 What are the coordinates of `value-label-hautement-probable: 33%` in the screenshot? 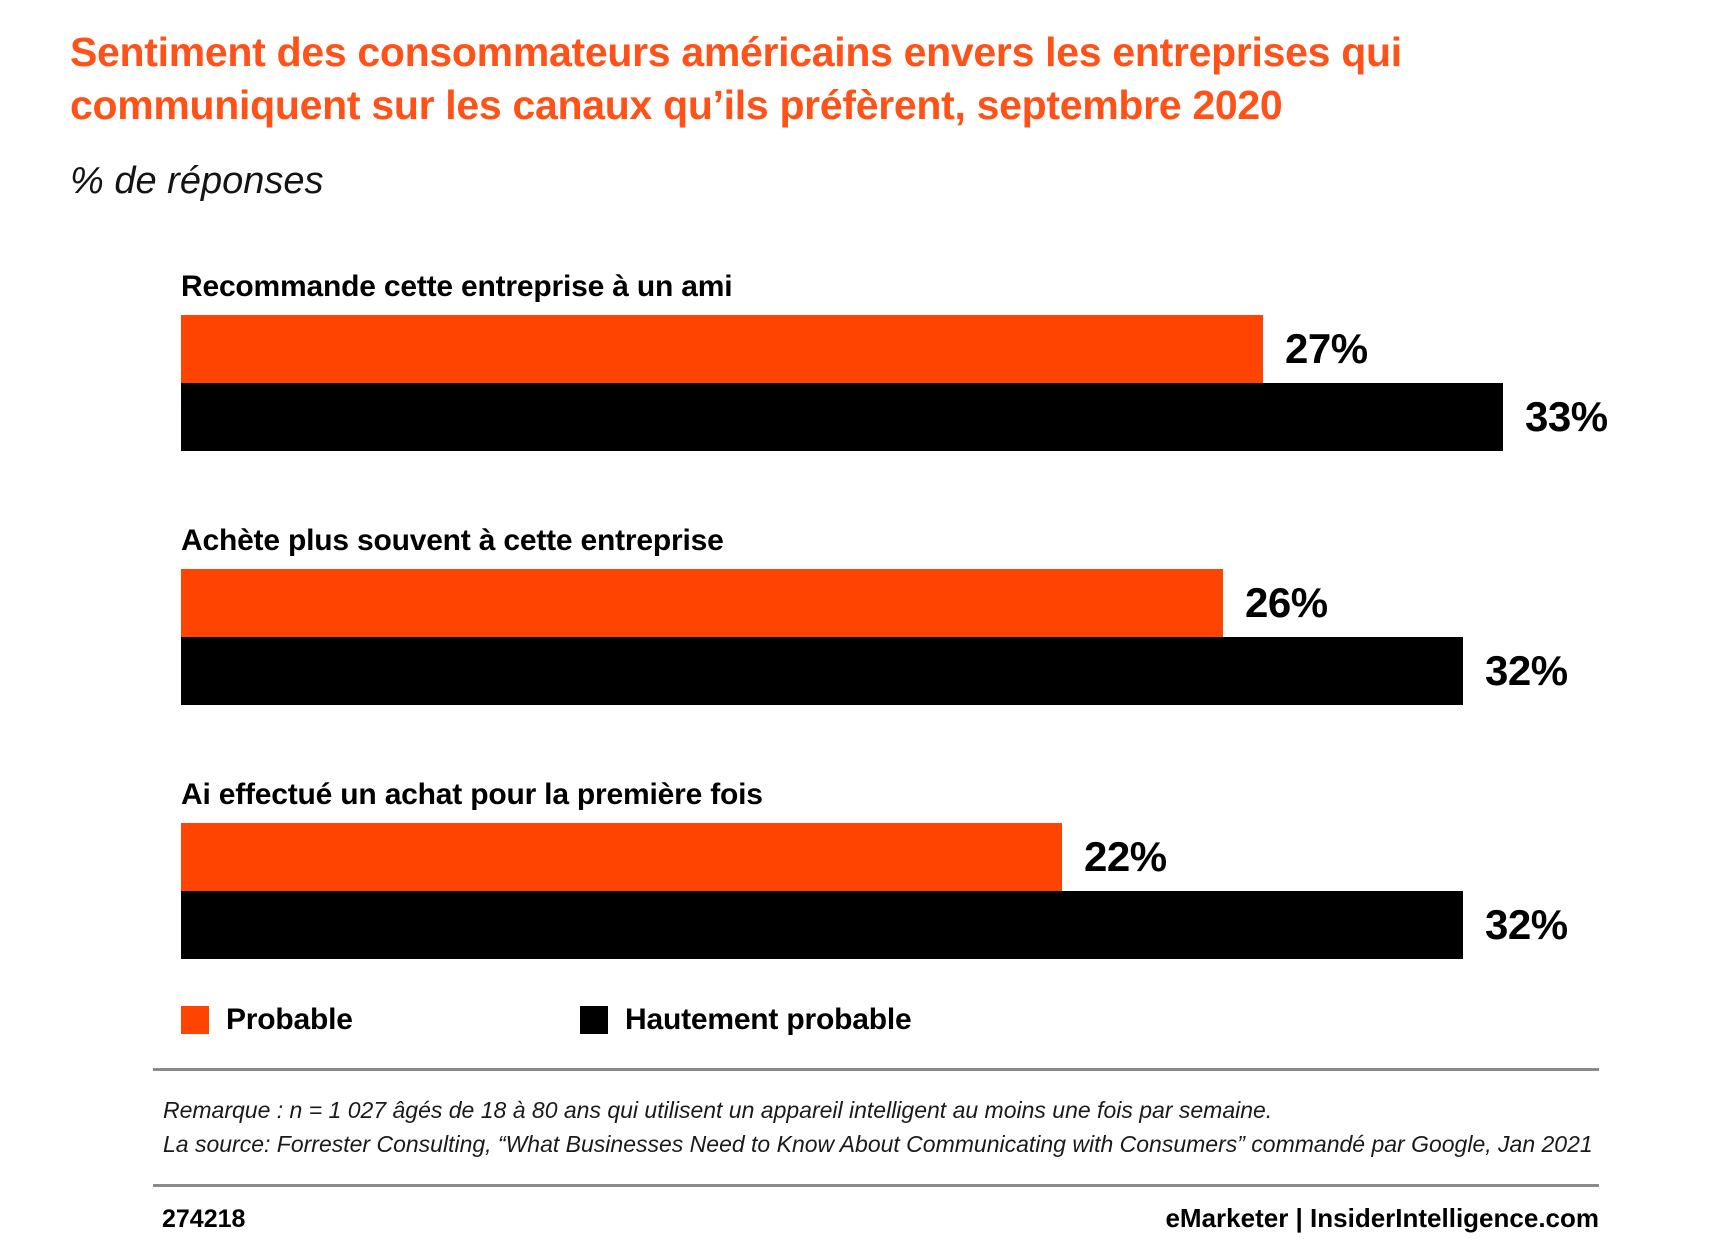 It's located at (1566, 417).